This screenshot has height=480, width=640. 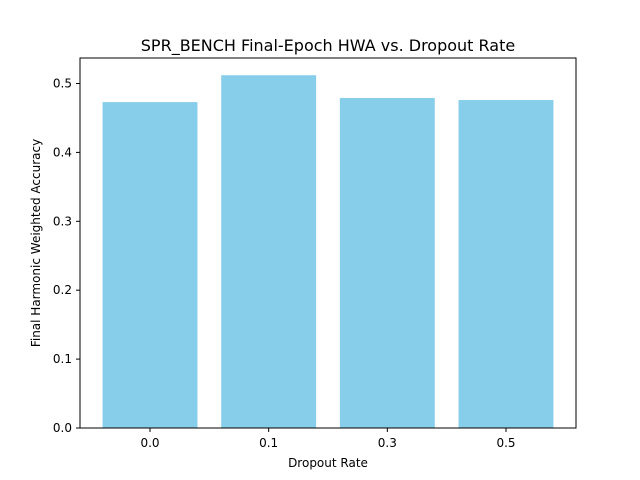 I want to click on y-tick-label: 0.3, so click(x=62, y=221).